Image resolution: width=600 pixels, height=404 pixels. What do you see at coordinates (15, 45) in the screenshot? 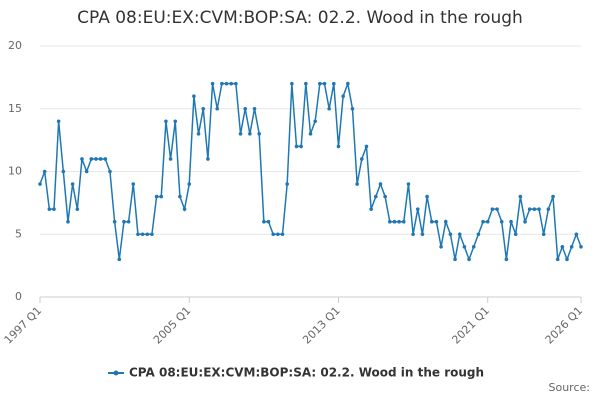
I see `y-tick-label: 20` at bounding box center [15, 45].